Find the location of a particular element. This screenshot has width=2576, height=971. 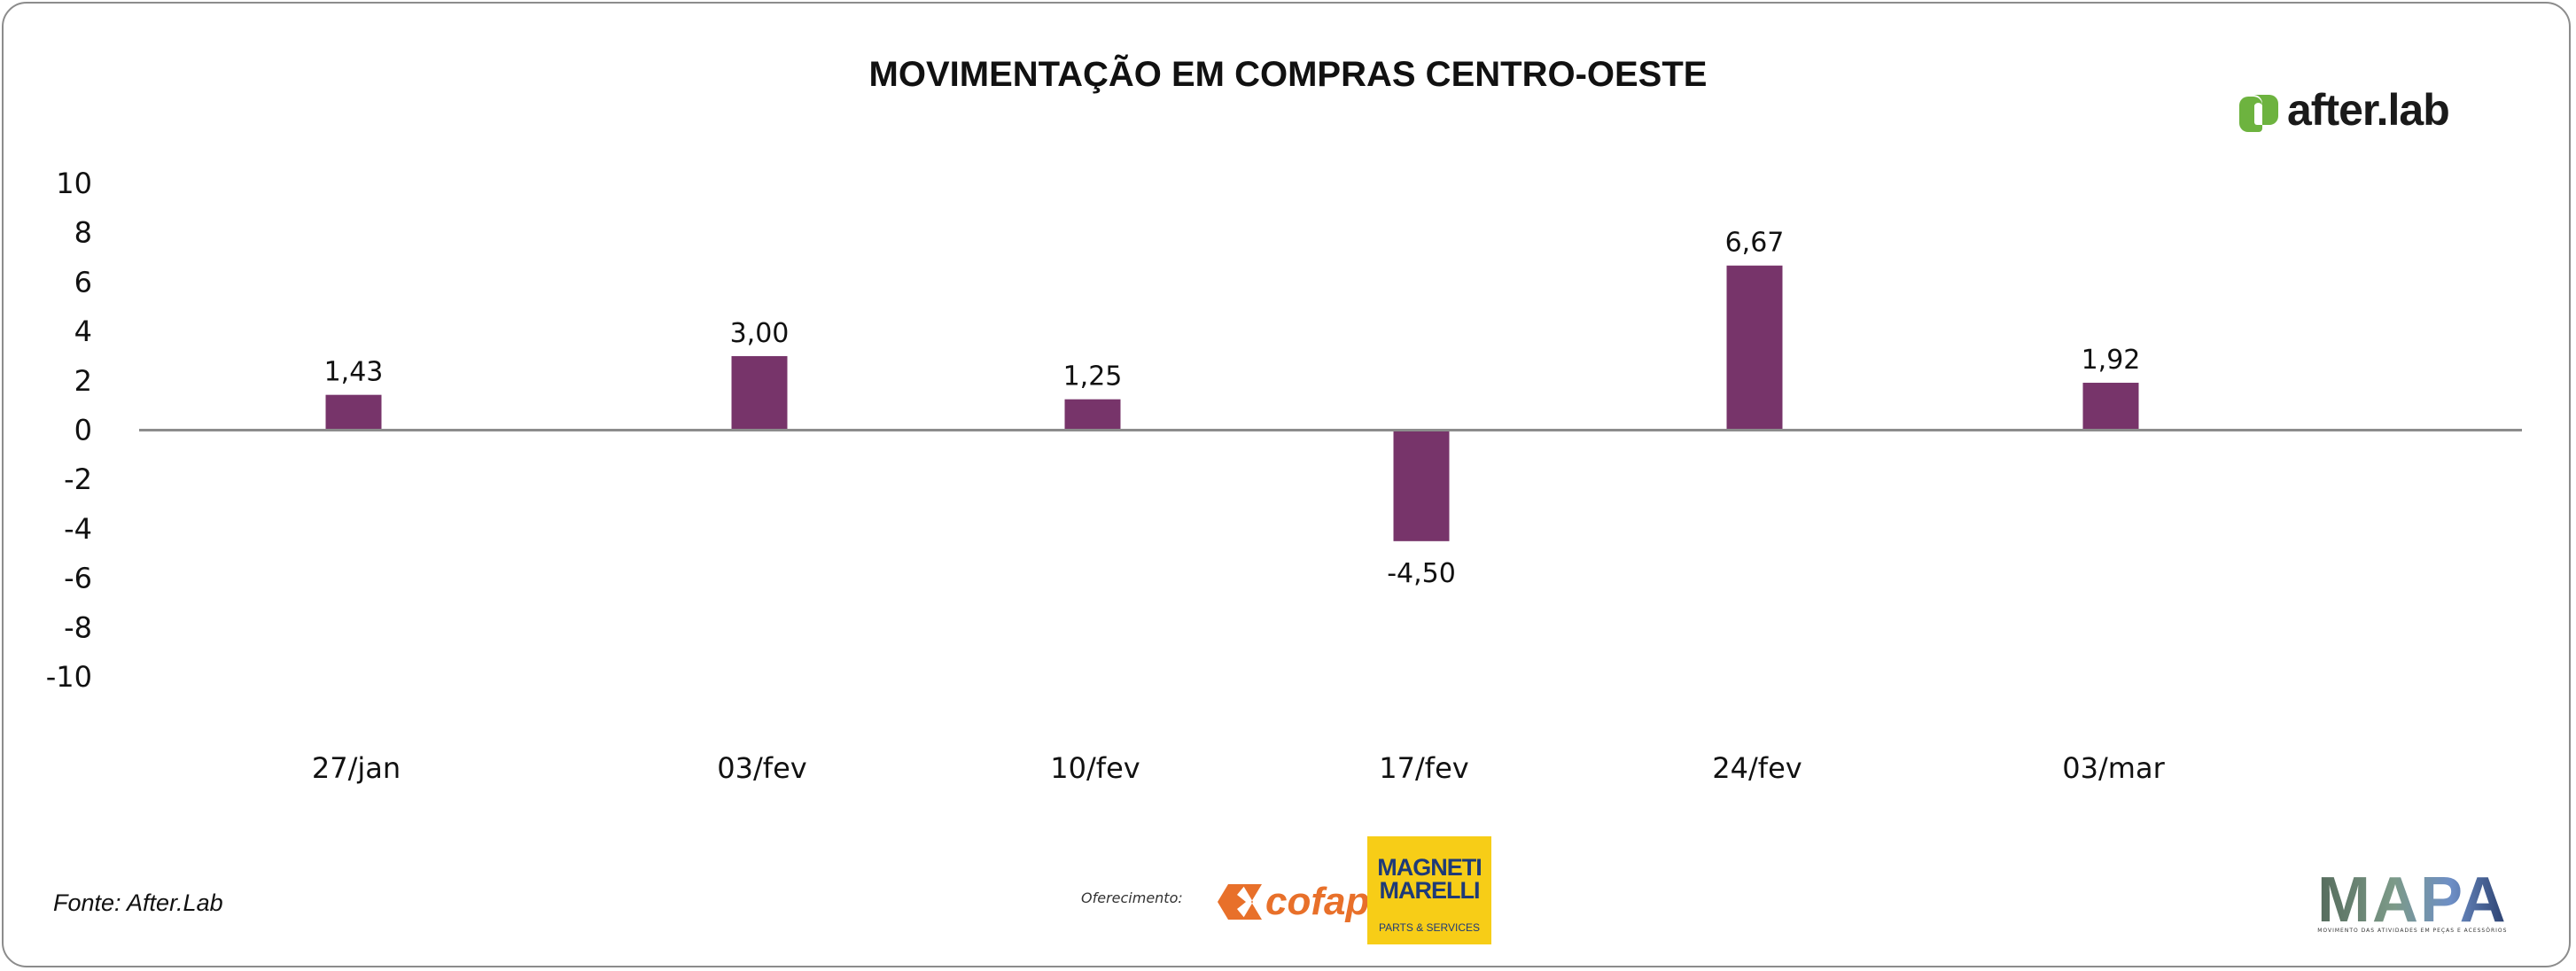

x-tick-label: 24/fev is located at coordinates (1757, 768).